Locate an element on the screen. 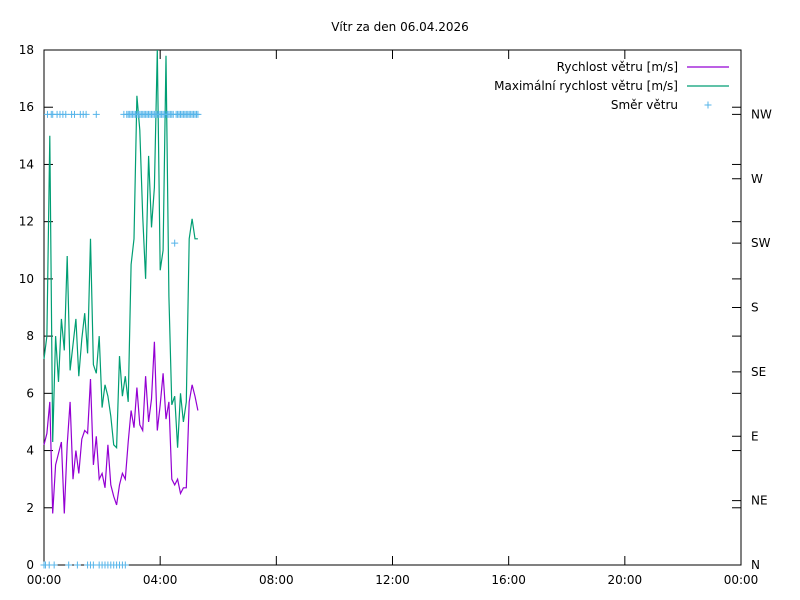  y-tick-label: 4 is located at coordinates (30, 451).